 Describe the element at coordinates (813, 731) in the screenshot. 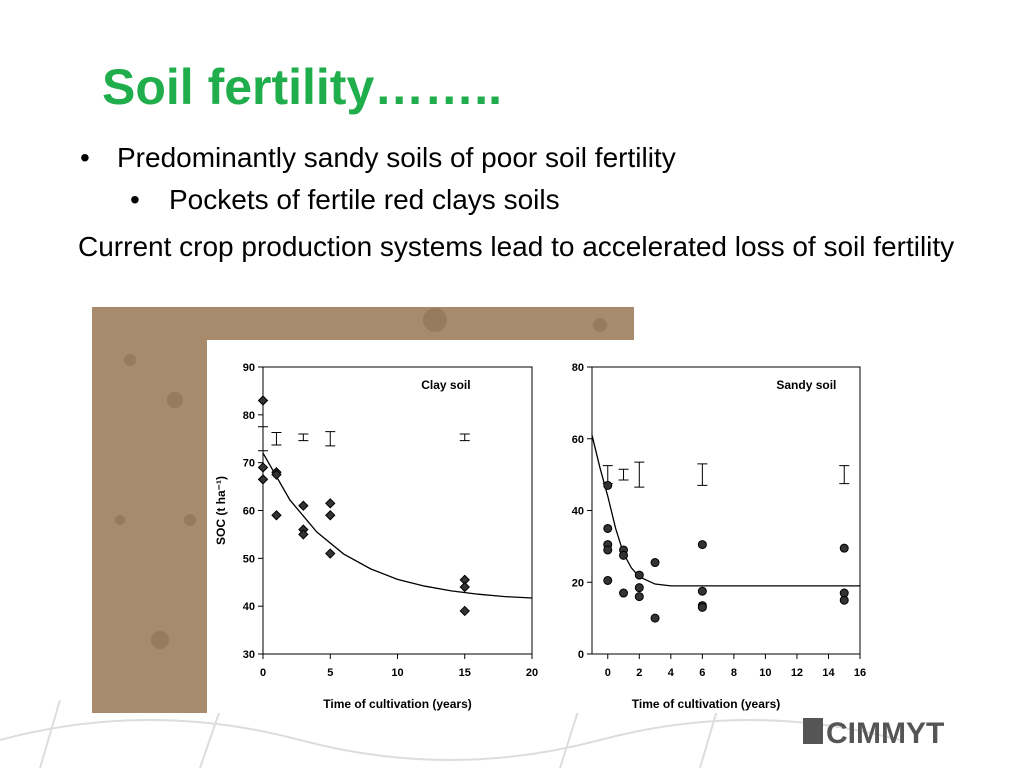

I see `logo-mark` at that location.